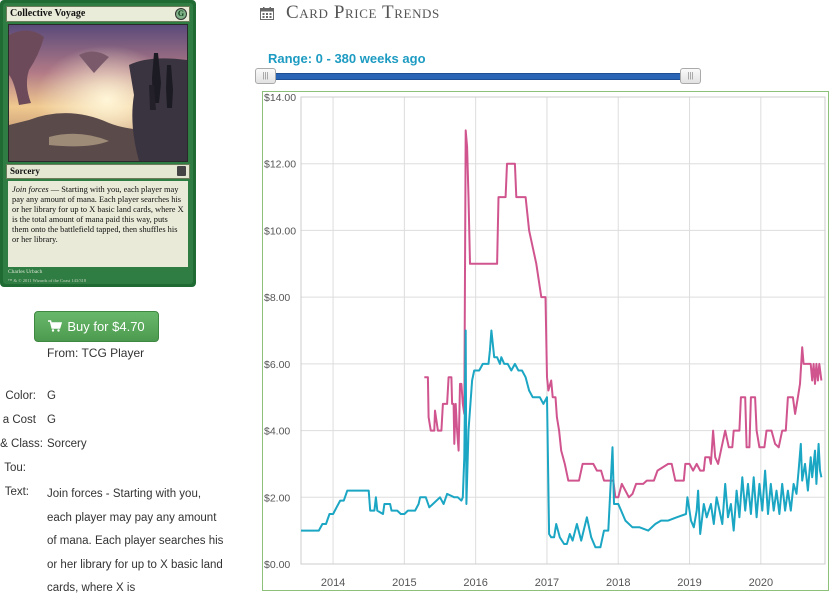 This screenshot has width=829, height=601. I want to click on card-image: Collective Voyage G, so click(98, 143).